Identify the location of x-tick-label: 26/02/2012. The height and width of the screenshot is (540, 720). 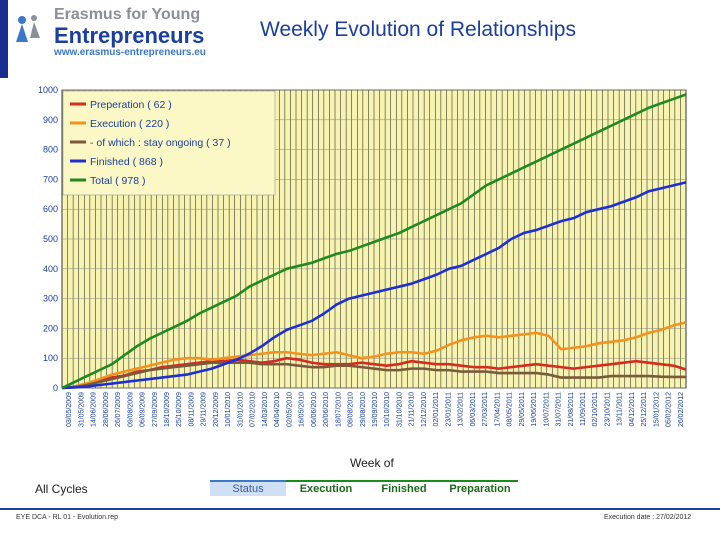
(681, 409).